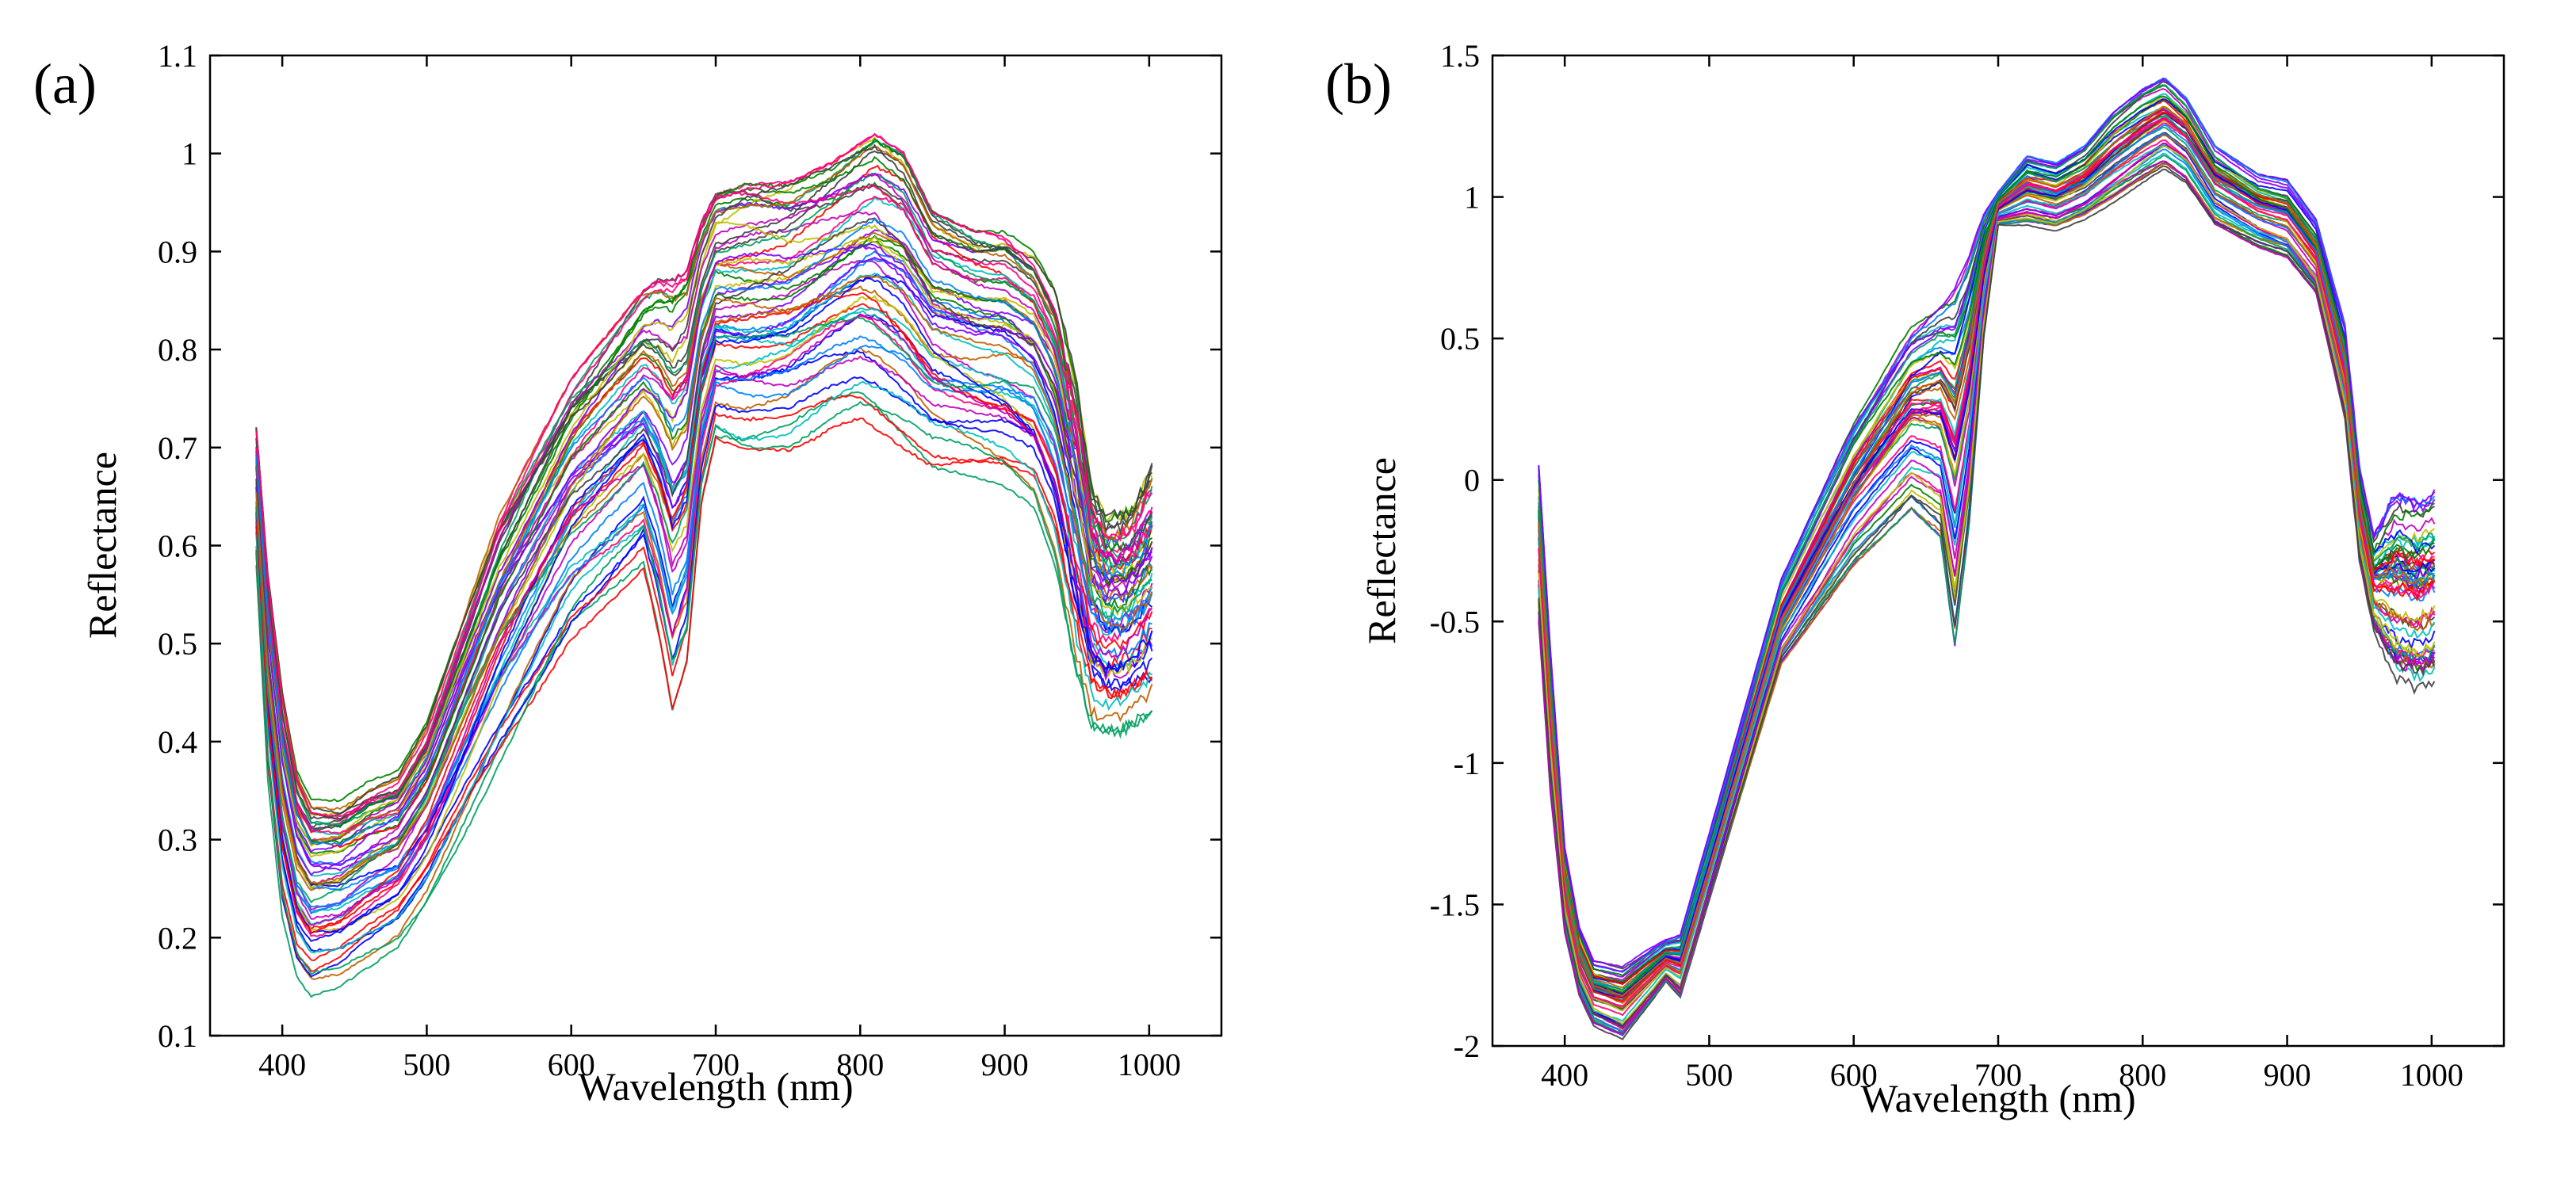 This screenshot has width=2576, height=1187. Describe the element at coordinates (102, 545) in the screenshot. I see `panel-a-y-axis-label: Reflectance` at that location.